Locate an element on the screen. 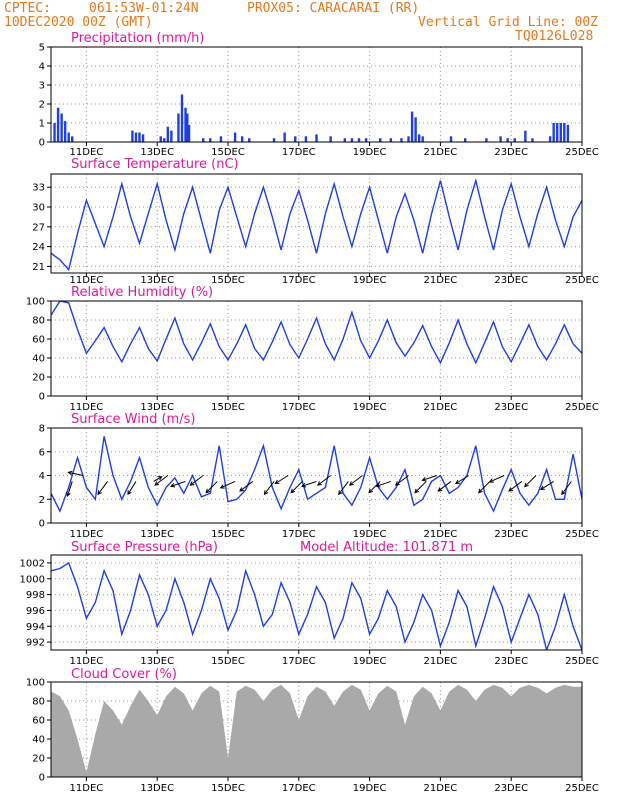  cloud-ytick-label: 0 is located at coordinates (42, 778).